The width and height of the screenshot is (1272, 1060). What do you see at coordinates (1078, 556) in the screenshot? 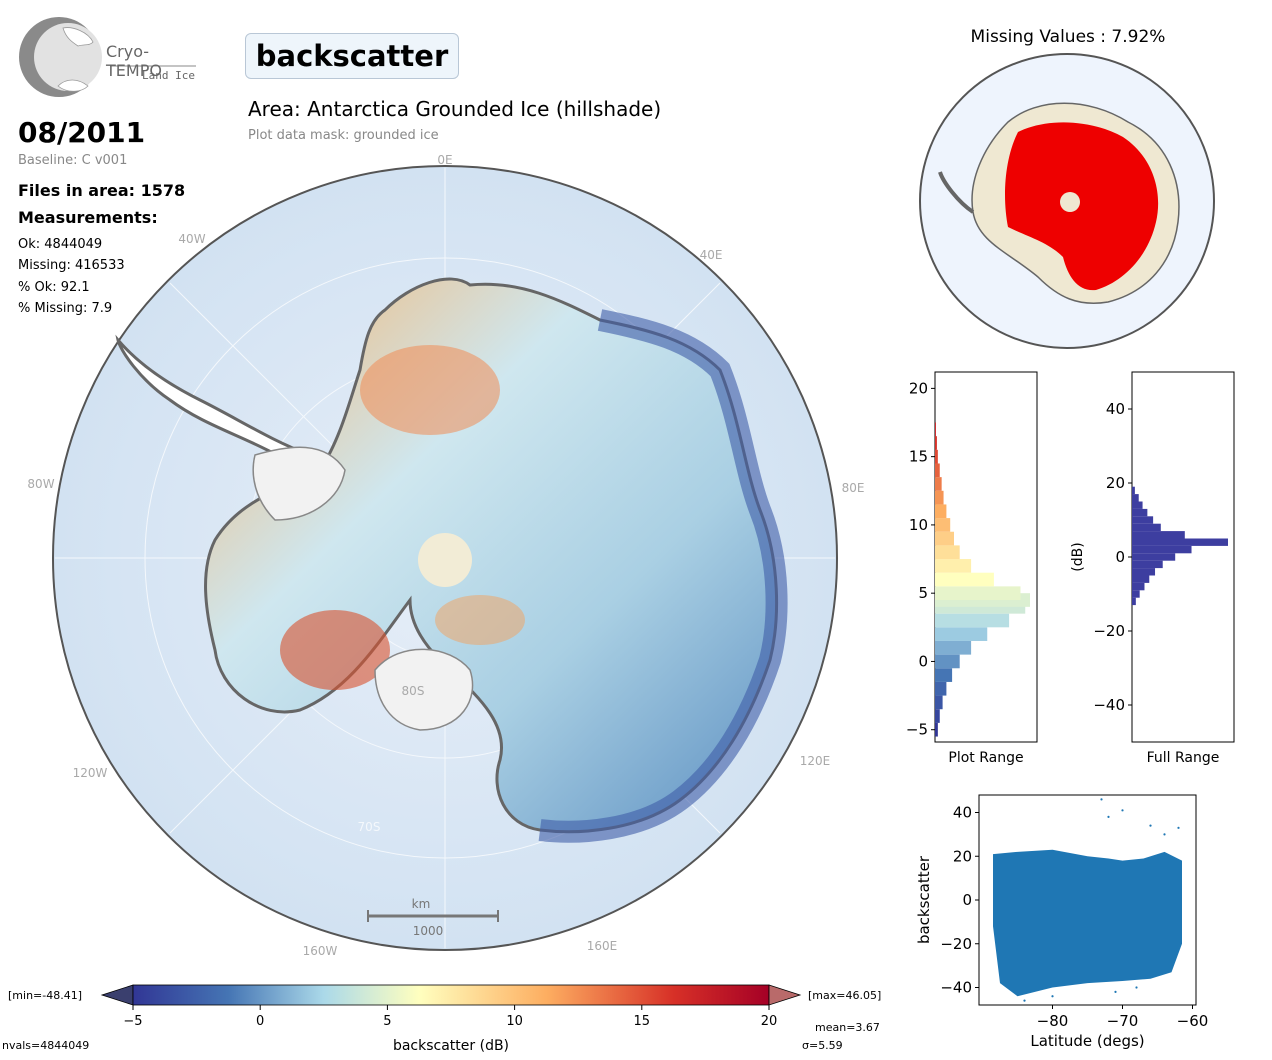
I see `full-range-ylabel: (dB)` at bounding box center [1078, 556].